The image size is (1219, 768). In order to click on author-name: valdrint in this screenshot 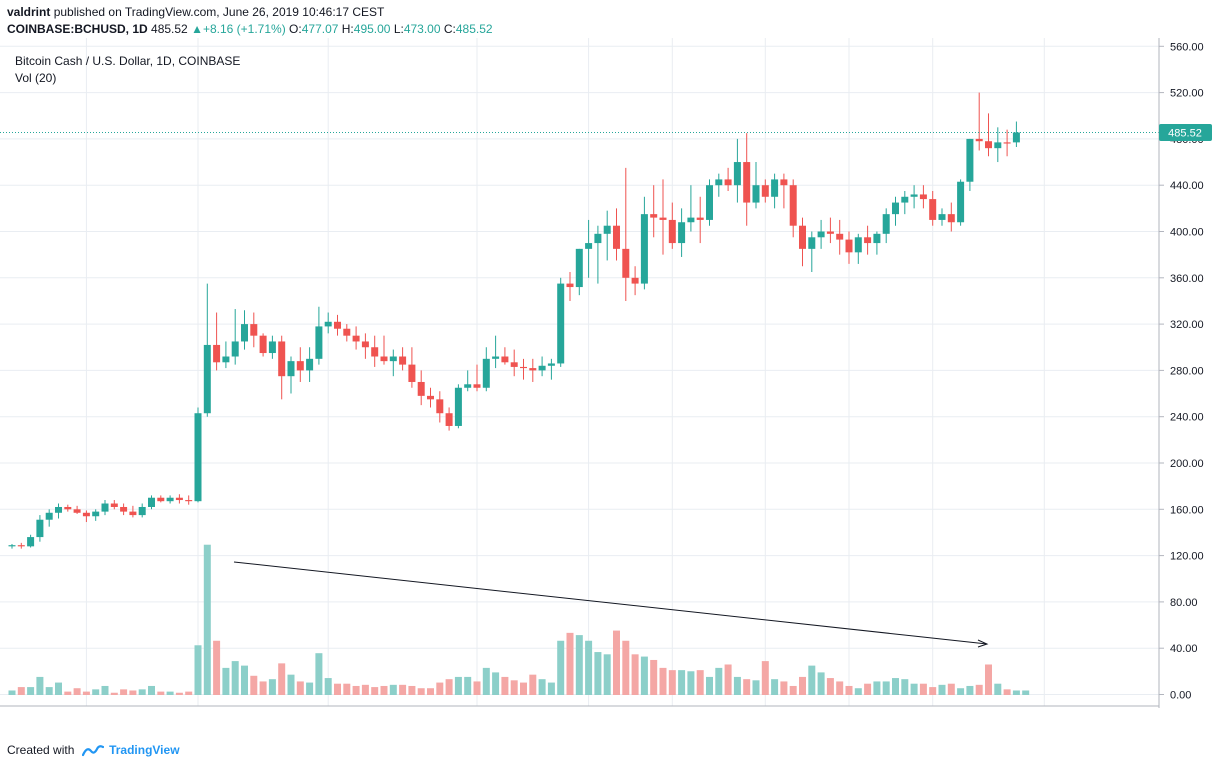, I will do `click(29, 12)`.